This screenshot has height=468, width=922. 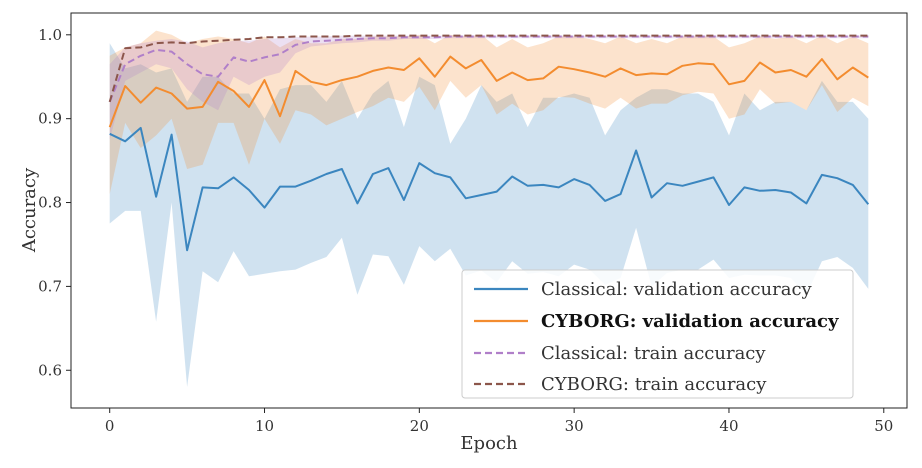 What do you see at coordinates (50, 286) in the screenshot?
I see `y-tick-label: 0.7` at bounding box center [50, 286].